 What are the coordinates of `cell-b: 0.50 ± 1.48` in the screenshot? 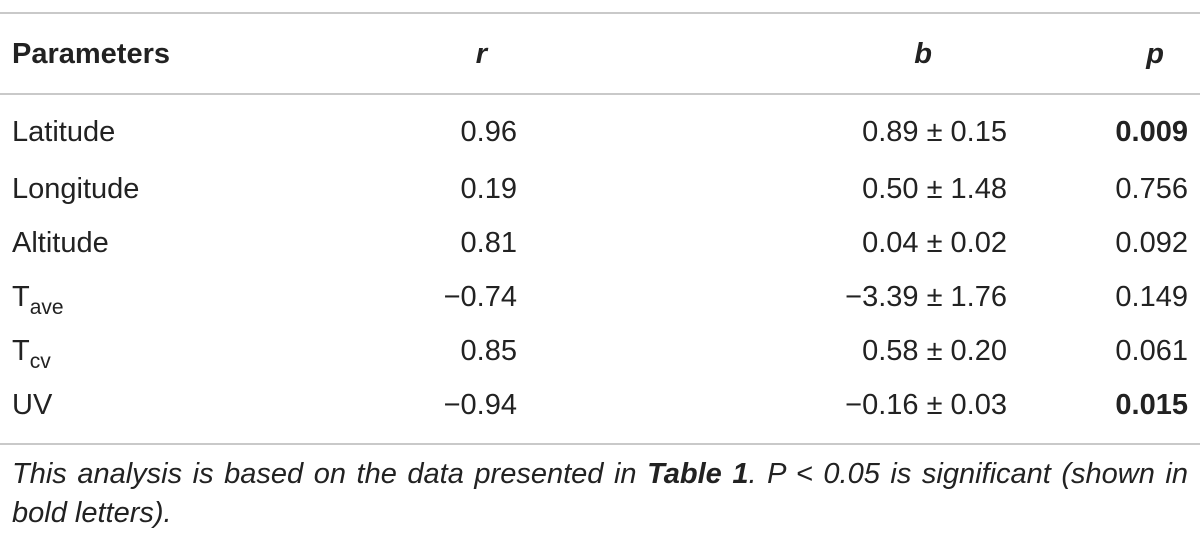 It's located at (934, 188).